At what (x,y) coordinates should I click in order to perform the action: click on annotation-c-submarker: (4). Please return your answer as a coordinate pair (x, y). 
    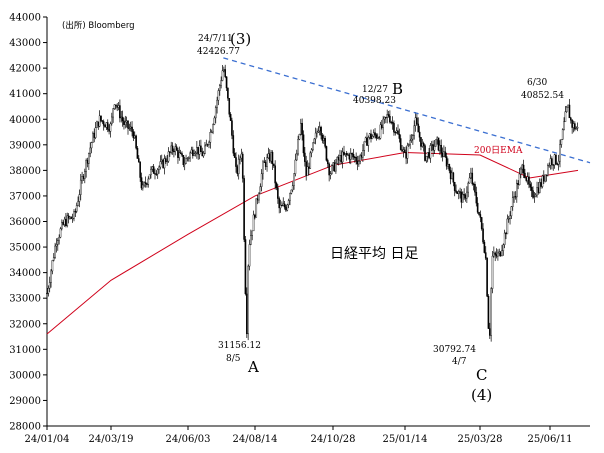
    Looking at the image, I should click on (481, 395).